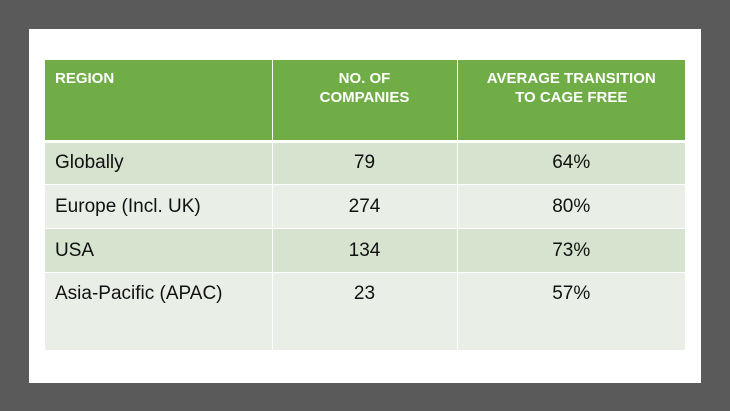  I want to click on cell-average: 57%, so click(571, 311).